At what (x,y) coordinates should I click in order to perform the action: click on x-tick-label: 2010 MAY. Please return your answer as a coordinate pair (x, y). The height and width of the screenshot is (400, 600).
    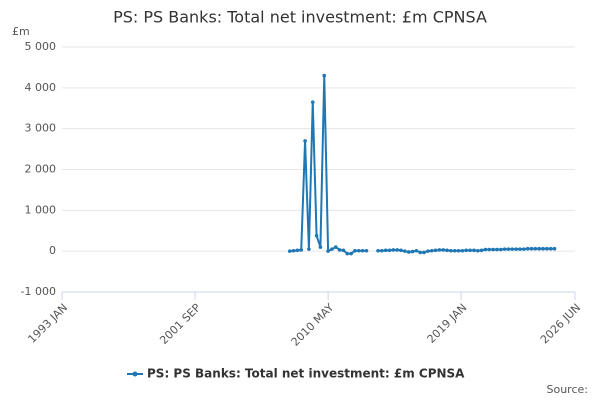
    Looking at the image, I should click on (313, 325).